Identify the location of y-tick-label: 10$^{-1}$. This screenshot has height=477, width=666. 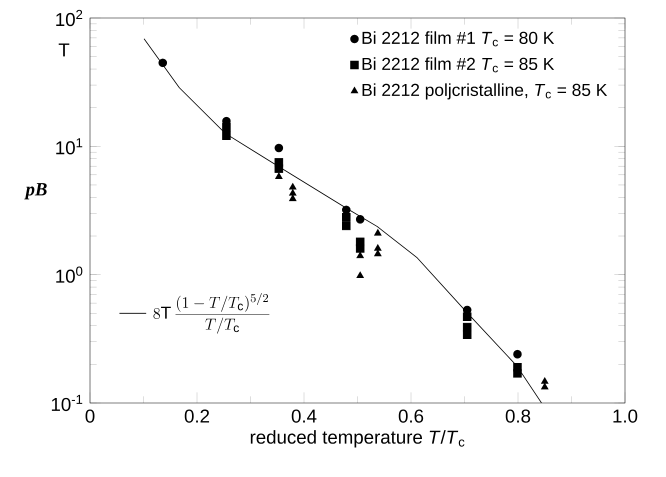
(67, 403).